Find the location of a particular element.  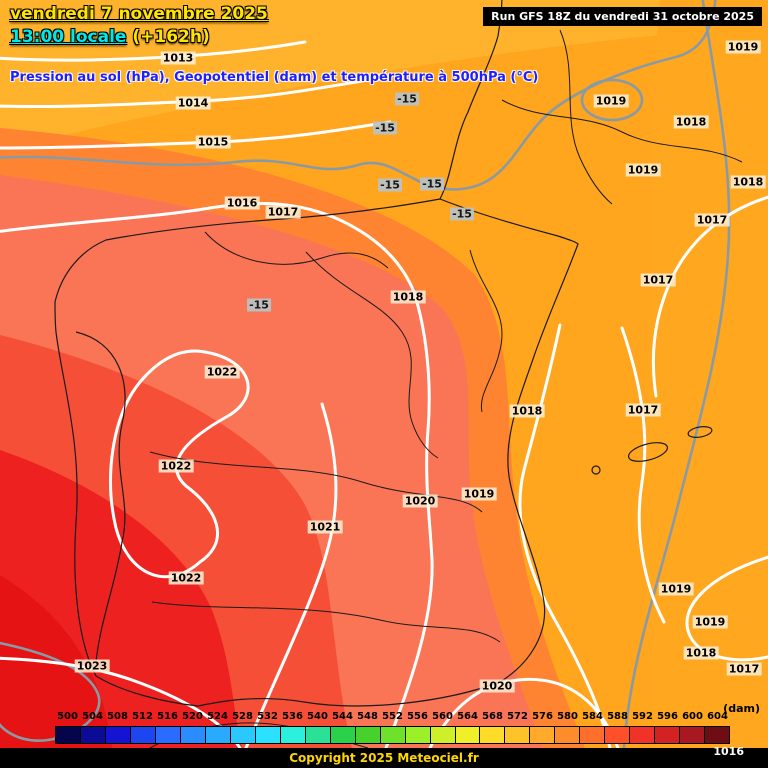

colorbar-tick: 580 is located at coordinates (567, 716).